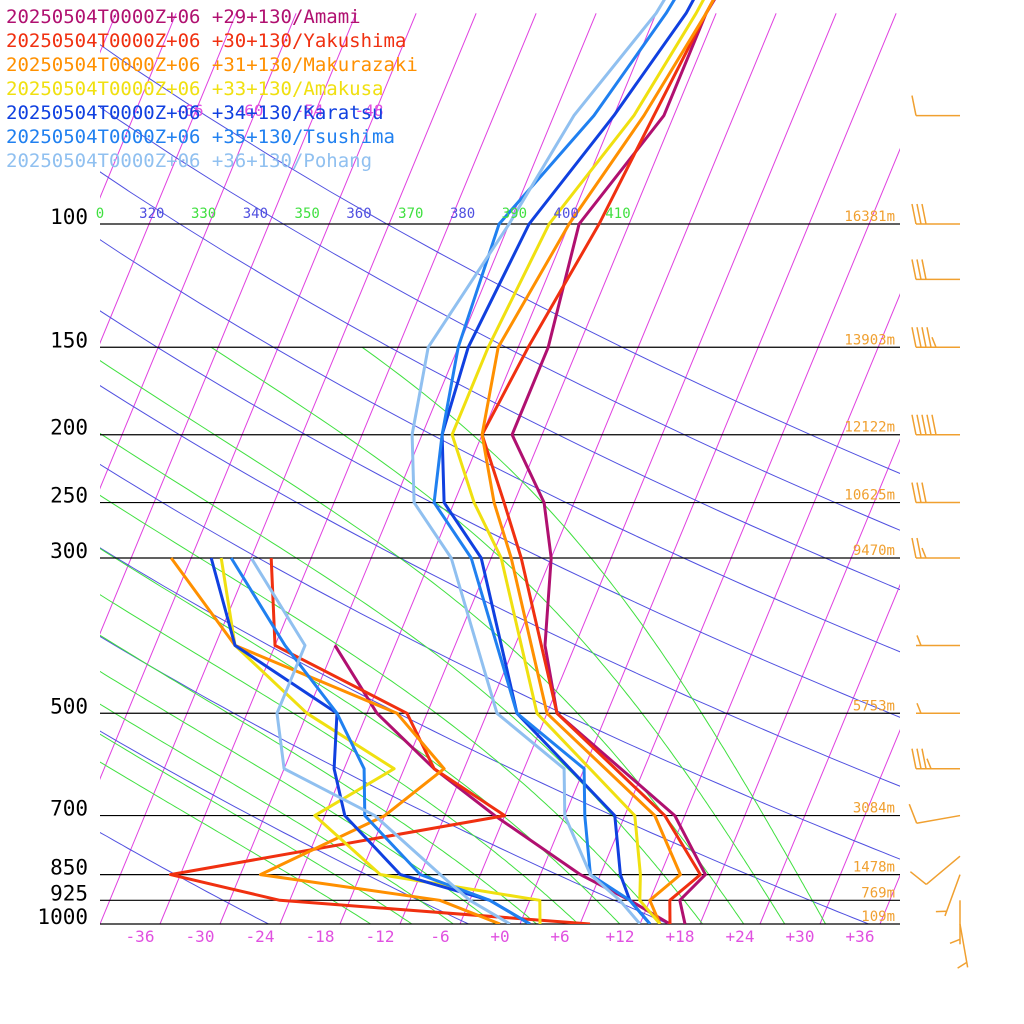 The width and height of the screenshot is (1024, 1024). What do you see at coordinates (566, 214) in the screenshot?
I see `theta-label: 400` at bounding box center [566, 214].